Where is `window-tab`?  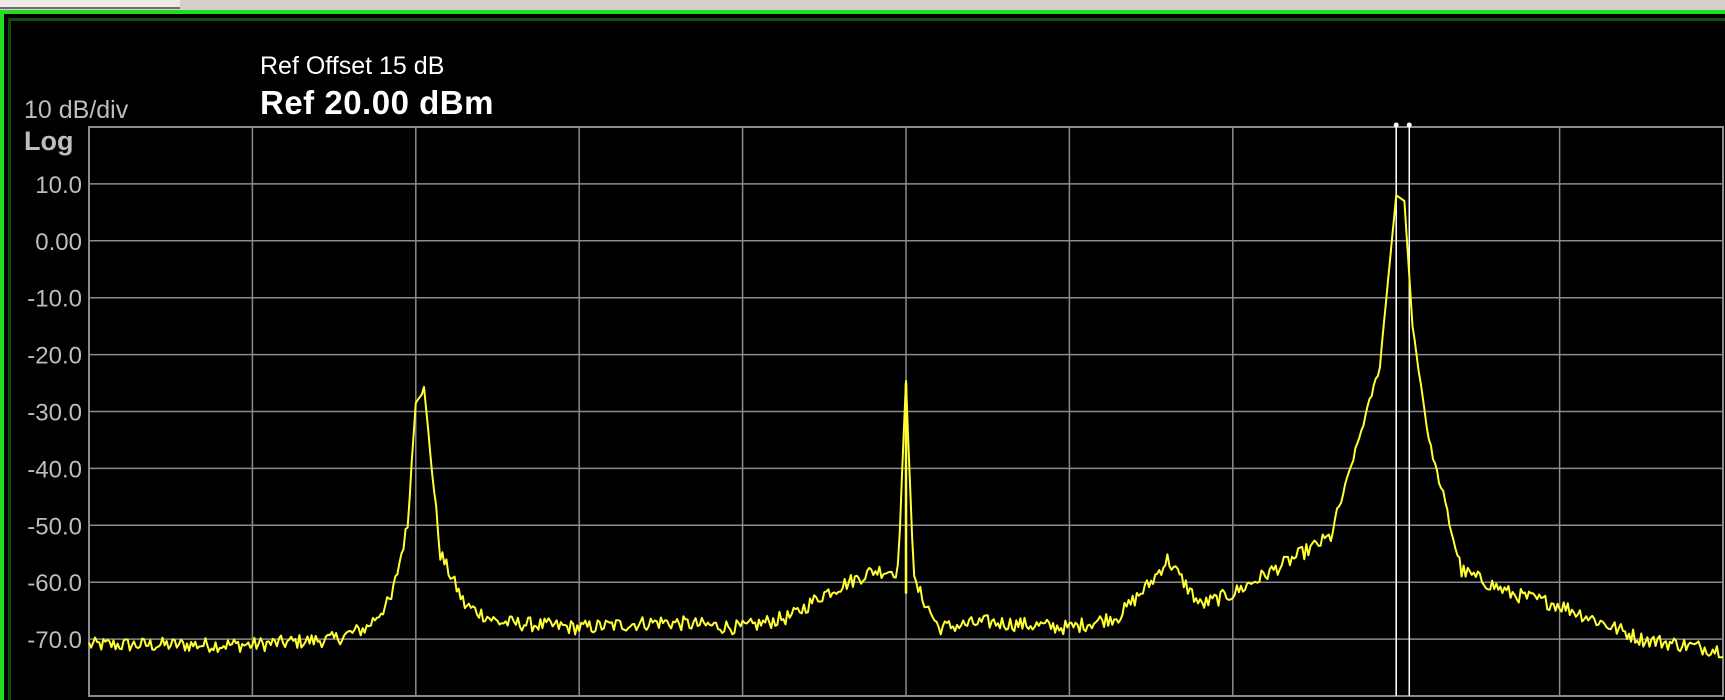 window-tab is located at coordinates (90, 4).